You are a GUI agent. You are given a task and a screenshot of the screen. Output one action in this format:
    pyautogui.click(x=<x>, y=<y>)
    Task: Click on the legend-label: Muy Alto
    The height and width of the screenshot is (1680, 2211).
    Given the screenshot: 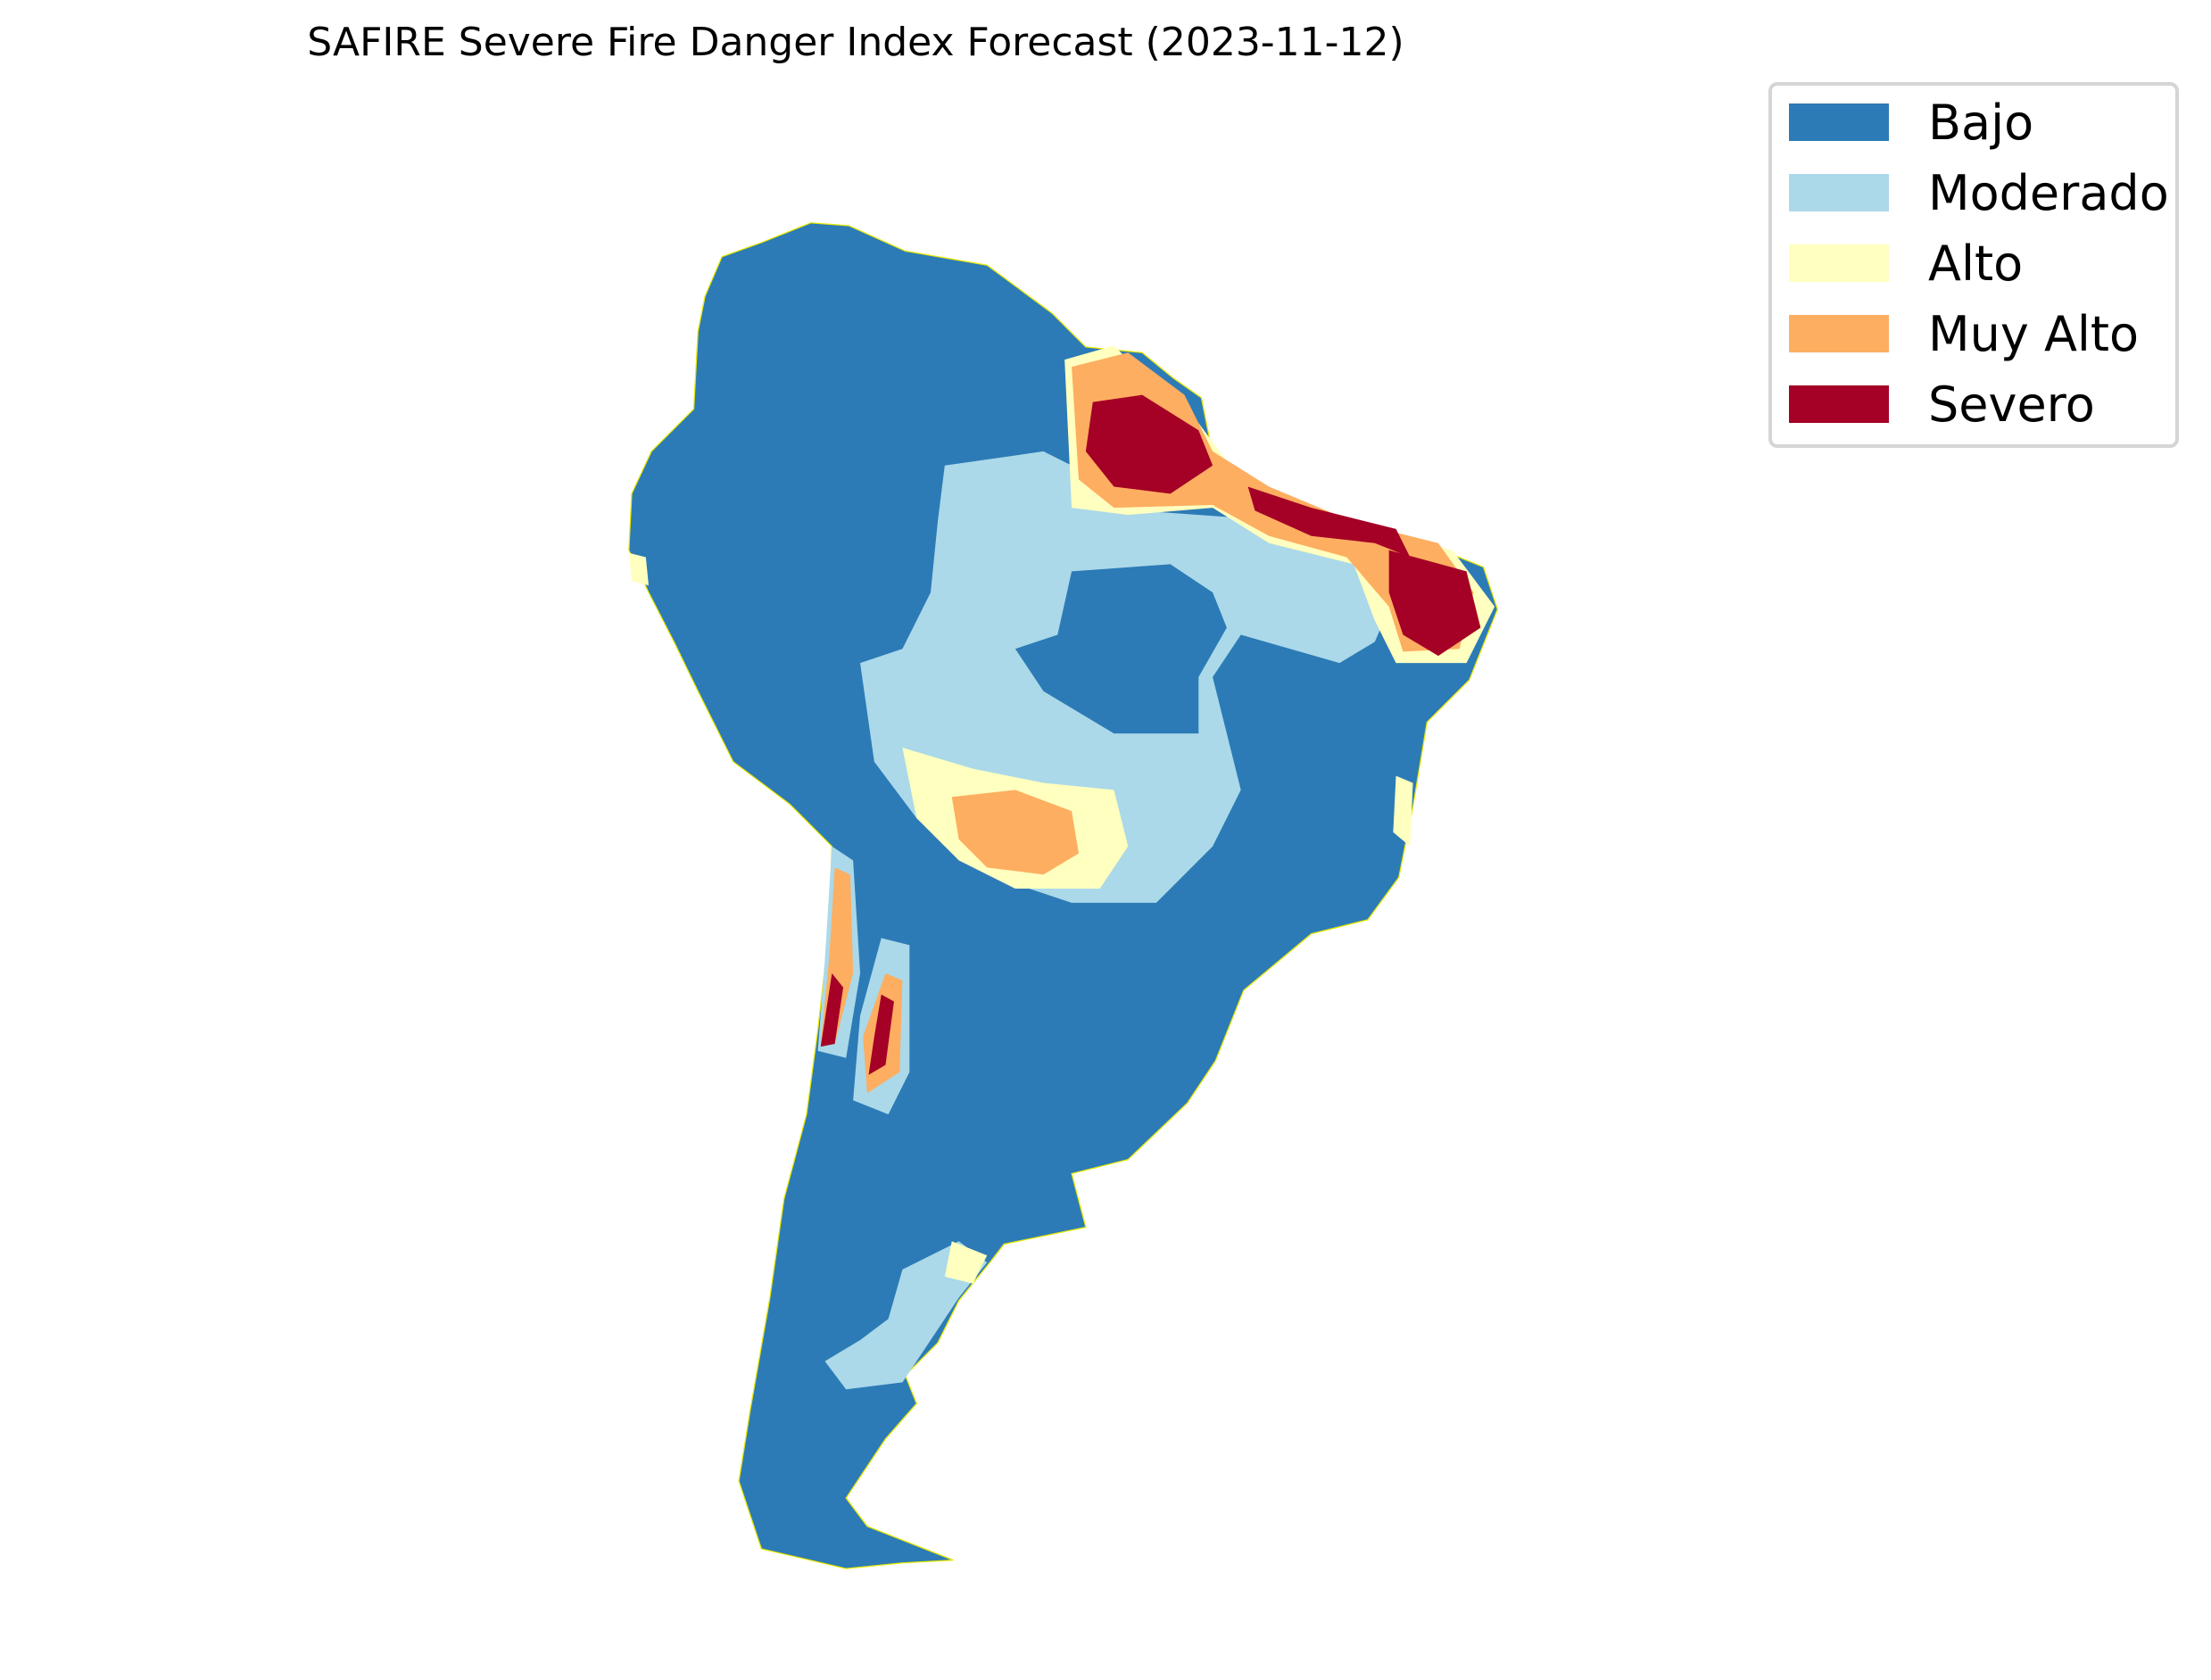 What is the action you would take?
    pyautogui.click(x=2034, y=333)
    